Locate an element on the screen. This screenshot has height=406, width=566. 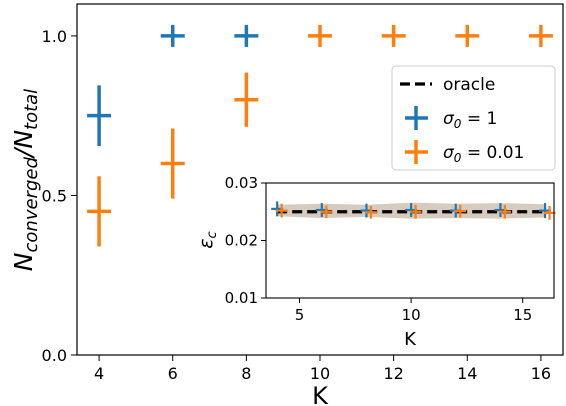
legend: oracle σ0 = 1 σ0 = 0.01 is located at coordinates (473, 118).